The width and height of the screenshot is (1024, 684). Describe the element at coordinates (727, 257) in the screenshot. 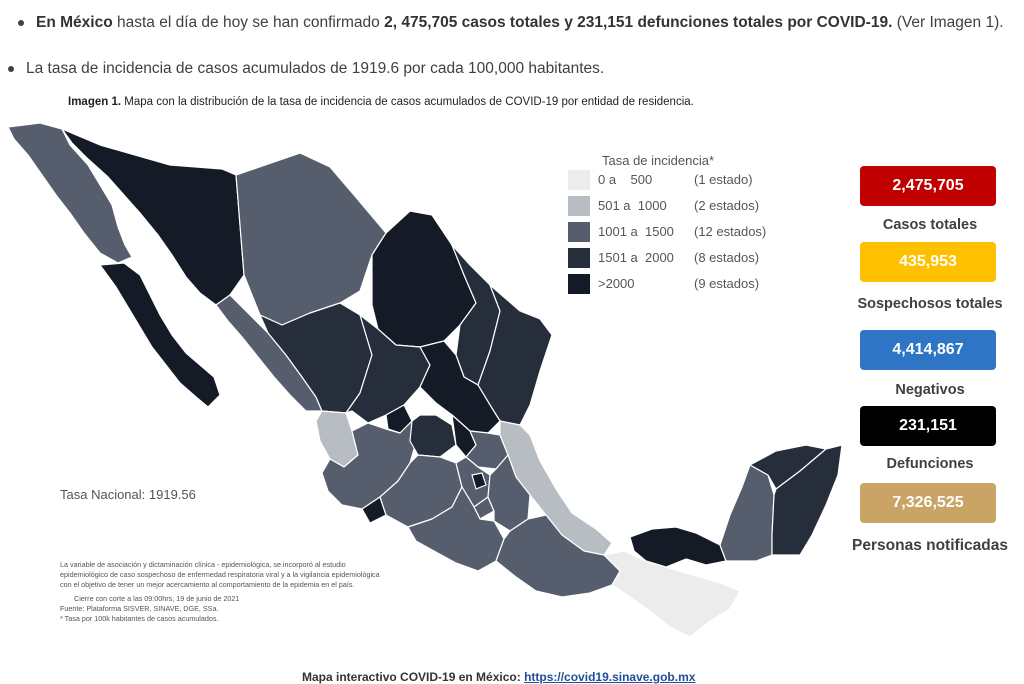

I see `legend-states: (8 estados)` at that location.